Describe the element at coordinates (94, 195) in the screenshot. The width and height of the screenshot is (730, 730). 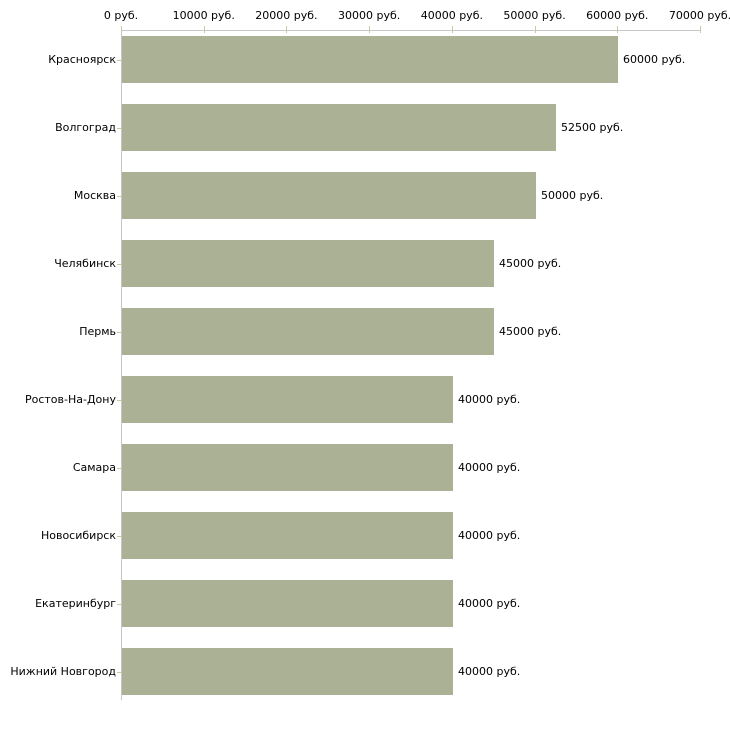
I see `category-label: Москва` at that location.